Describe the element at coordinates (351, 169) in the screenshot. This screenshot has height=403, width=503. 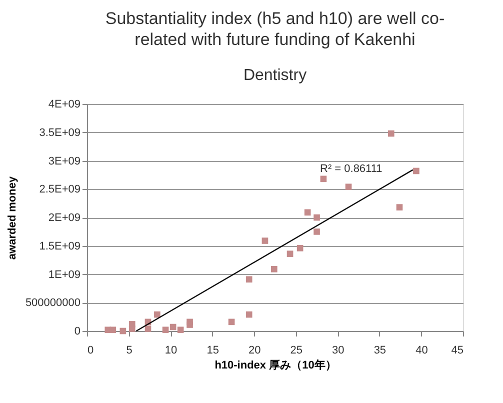
I see `annotation: R² = 0.86111` at that location.